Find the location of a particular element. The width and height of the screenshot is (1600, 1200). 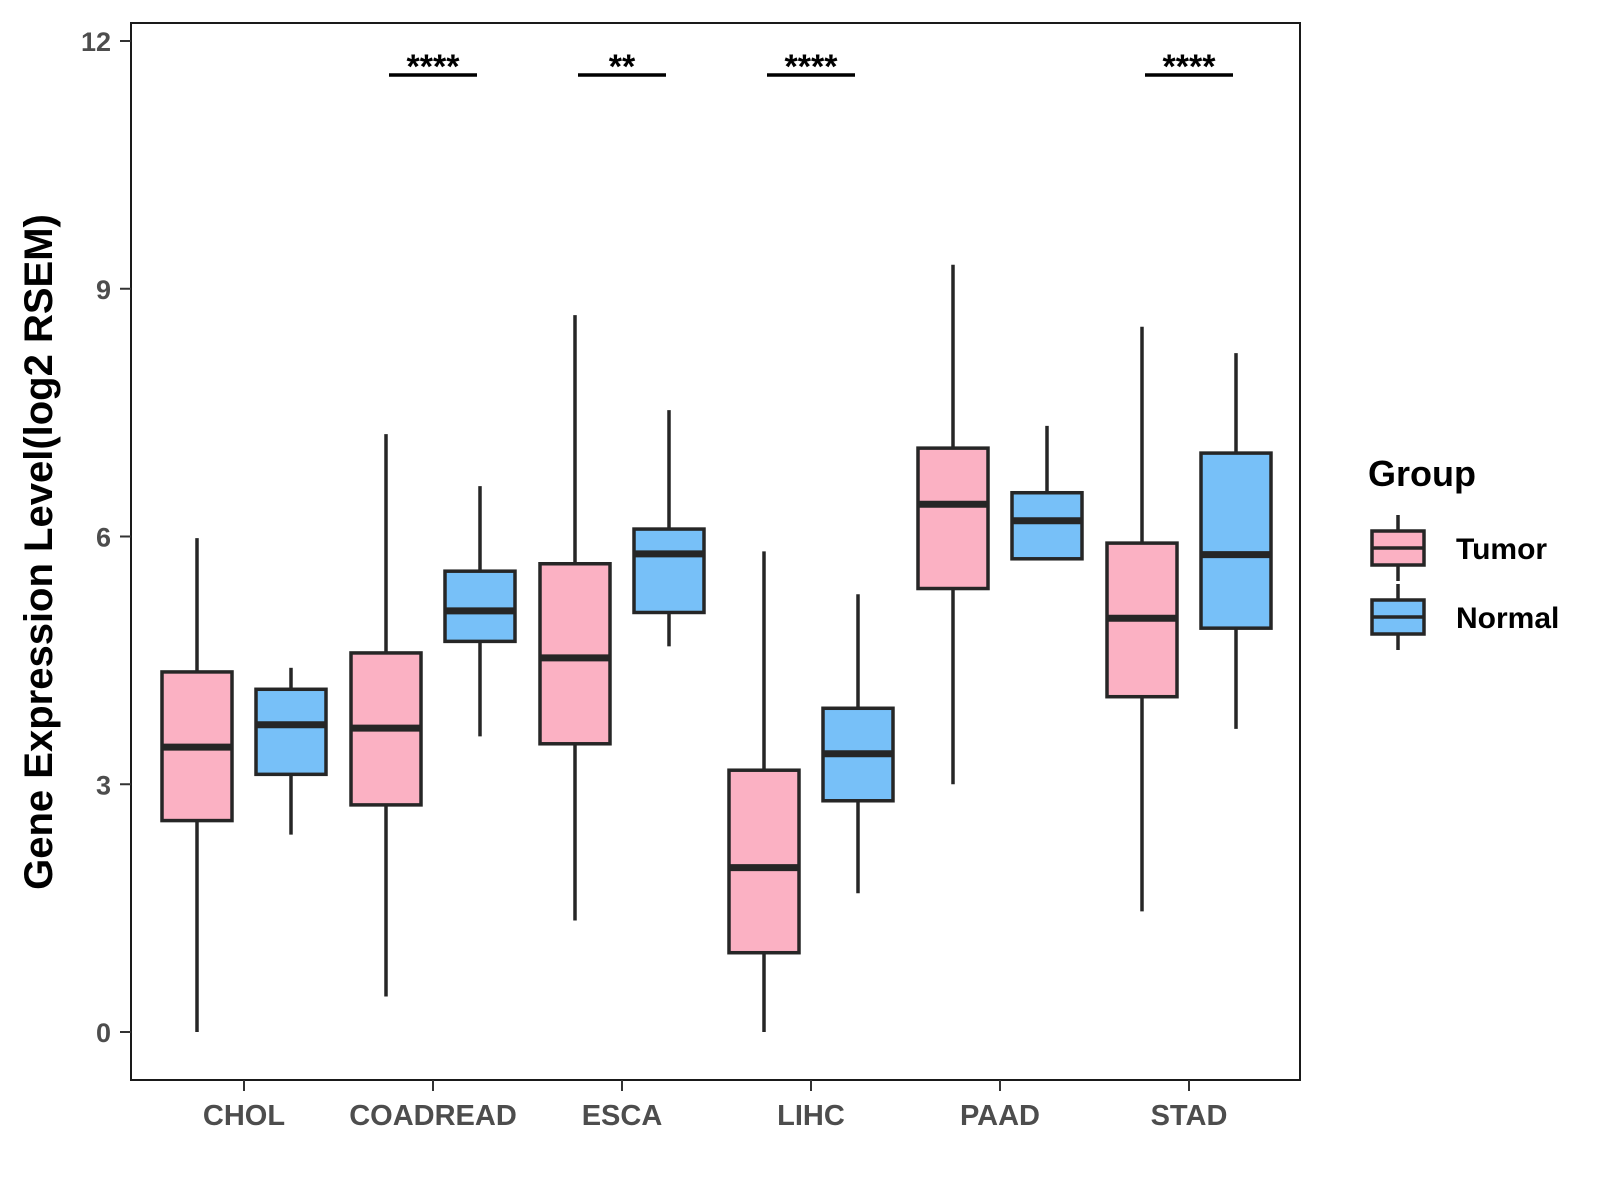

significance-coadread: **** is located at coordinates (433, 67).